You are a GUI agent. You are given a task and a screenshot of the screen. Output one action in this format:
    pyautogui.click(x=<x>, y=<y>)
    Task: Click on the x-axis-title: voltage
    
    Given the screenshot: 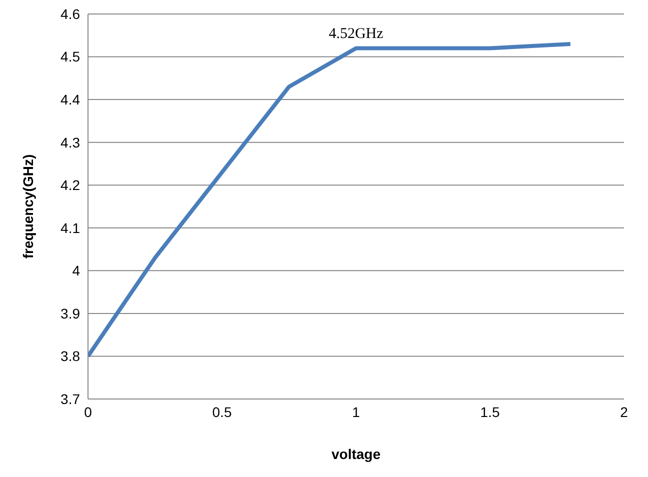 What is the action you would take?
    pyautogui.click(x=356, y=454)
    